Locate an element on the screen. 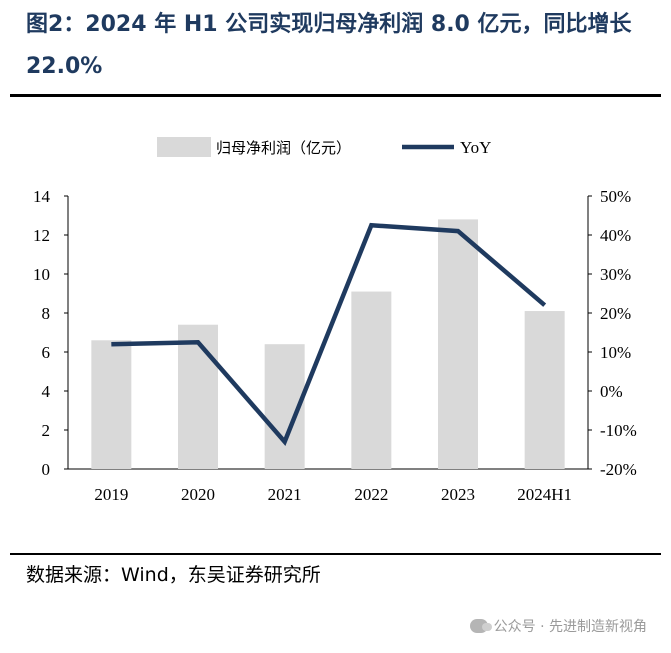  right-tick-label: 0% is located at coordinates (611, 391).